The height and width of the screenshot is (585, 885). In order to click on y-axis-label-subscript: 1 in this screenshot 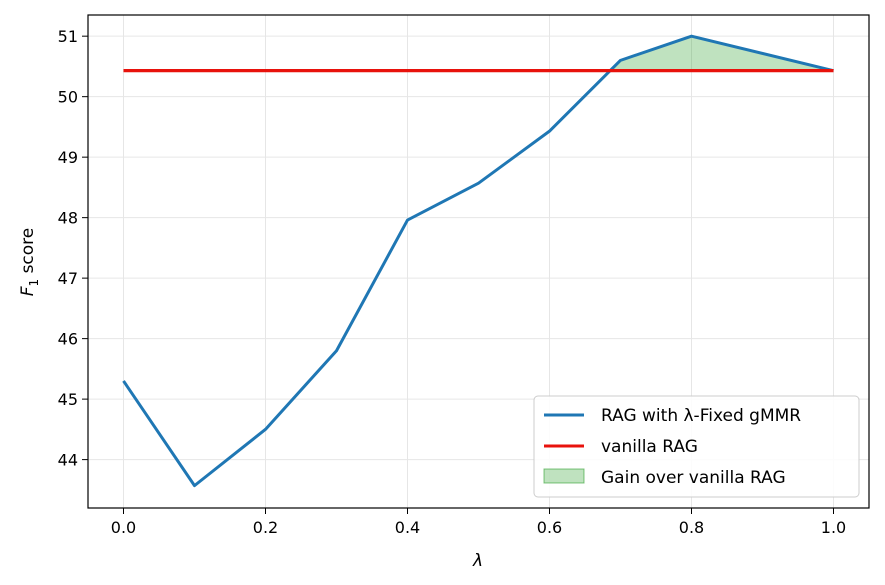, I will do `click(34, 283)`.